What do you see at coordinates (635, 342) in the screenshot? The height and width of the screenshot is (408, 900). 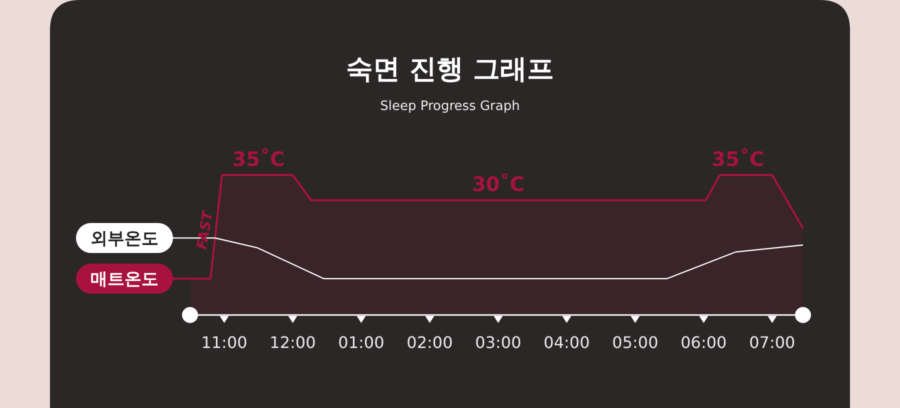 I see `x-tick-label: 05:00` at bounding box center [635, 342].